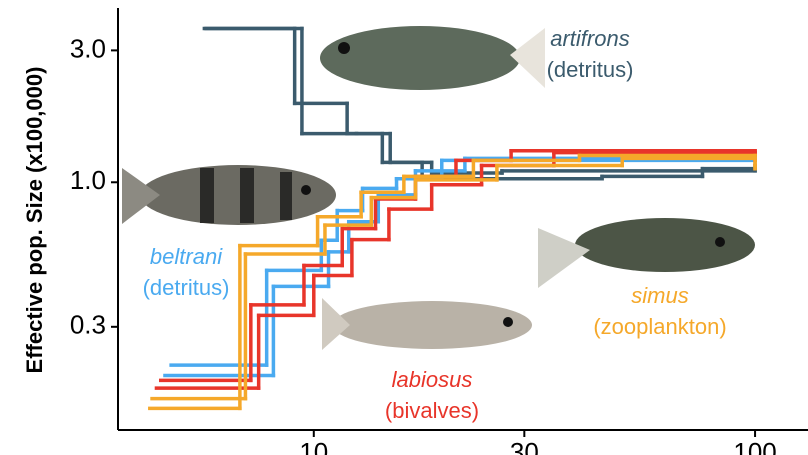 This screenshot has height=455, width=808. Describe the element at coordinates (589, 38) in the screenshot. I see `annotation-name: artifrons` at that location.